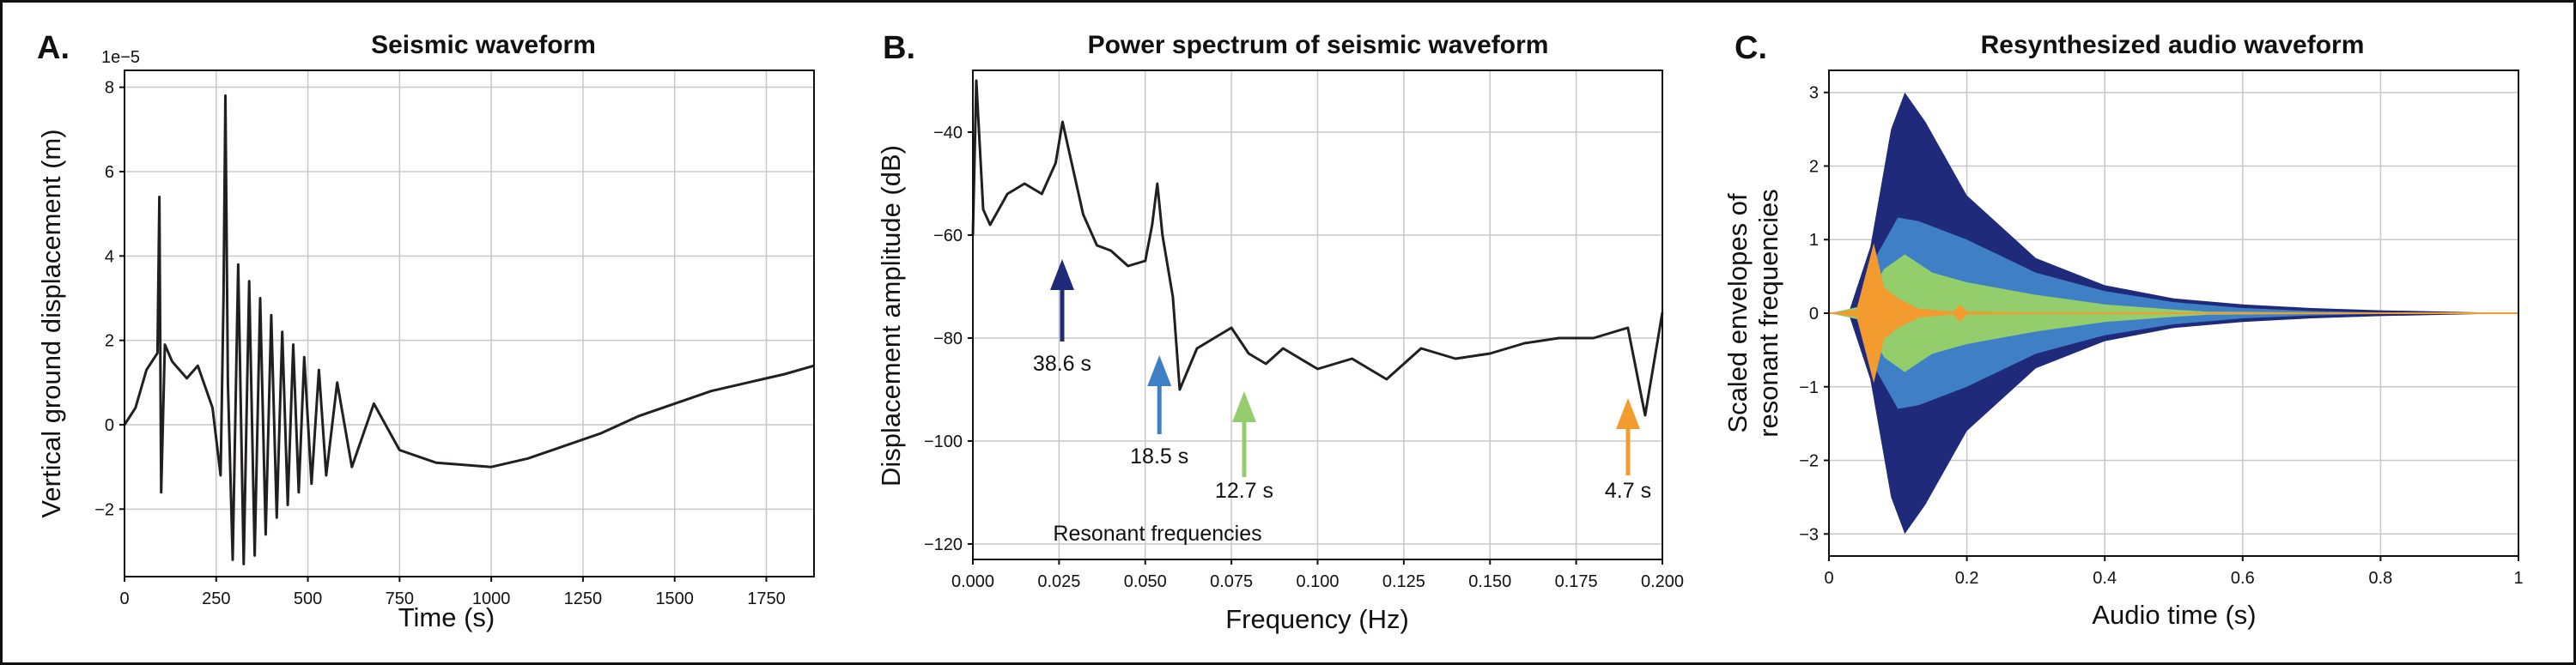 This screenshot has width=2576, height=665. I want to click on x-tick-label: 250, so click(216, 599).